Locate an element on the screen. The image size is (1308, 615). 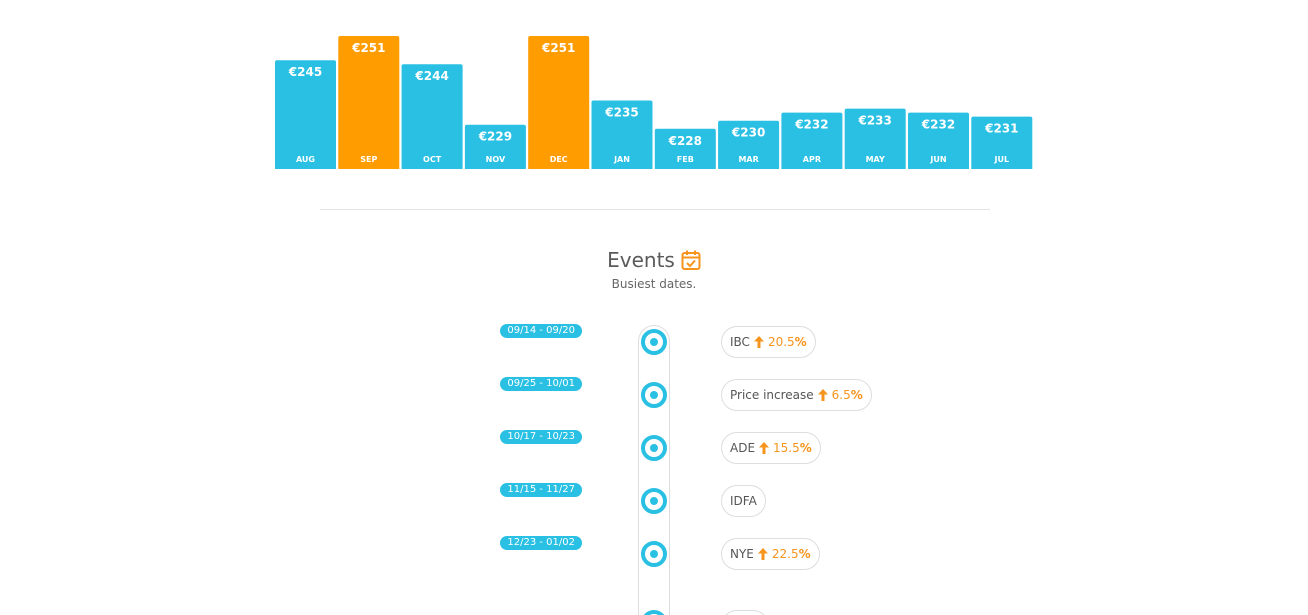
bar-mar is located at coordinates (749, 144).